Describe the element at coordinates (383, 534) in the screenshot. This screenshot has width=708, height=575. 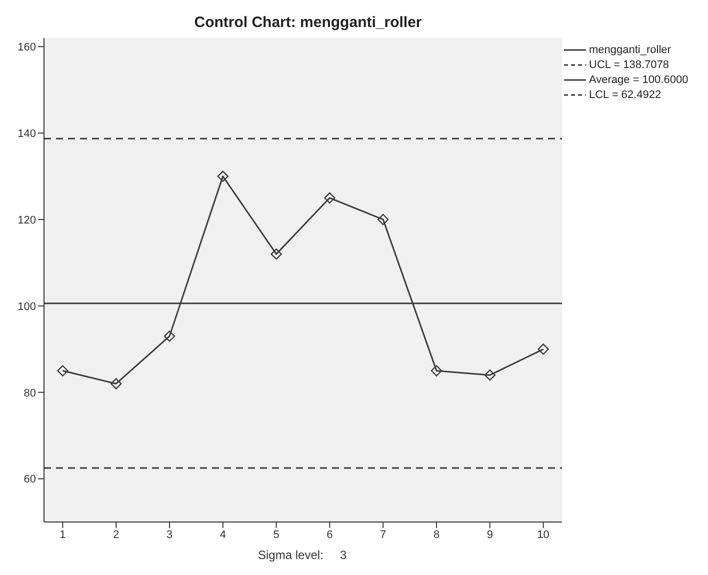
I see `x-tick-label: 7` at that location.